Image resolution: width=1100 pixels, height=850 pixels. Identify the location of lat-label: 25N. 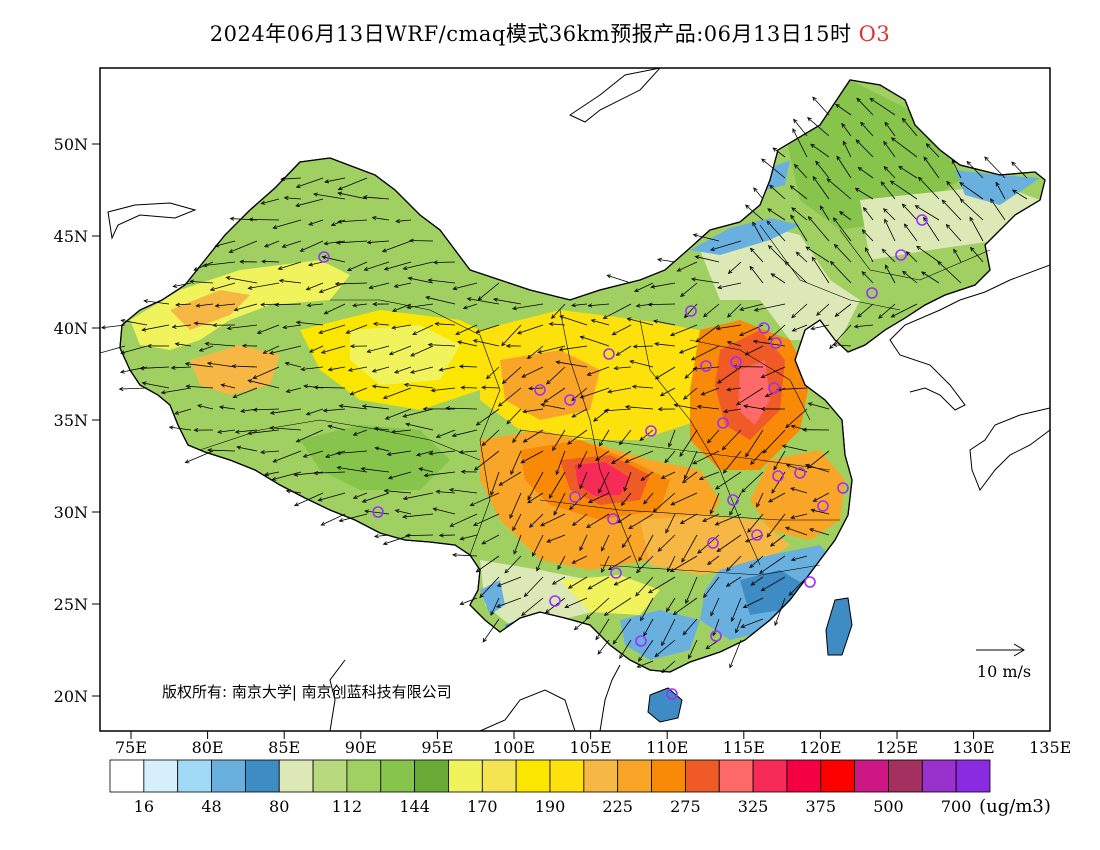
(71, 604).